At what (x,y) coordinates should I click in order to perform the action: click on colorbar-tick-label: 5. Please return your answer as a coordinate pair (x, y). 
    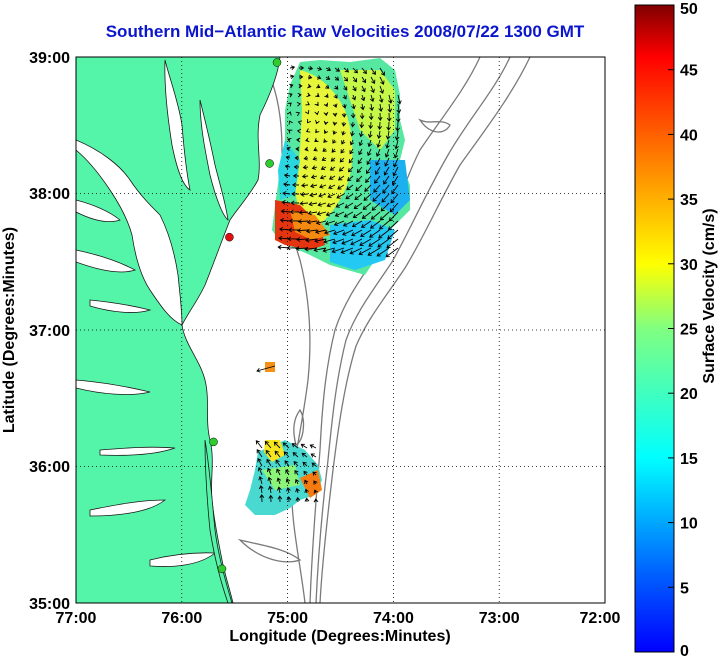
    Looking at the image, I should click on (684, 588).